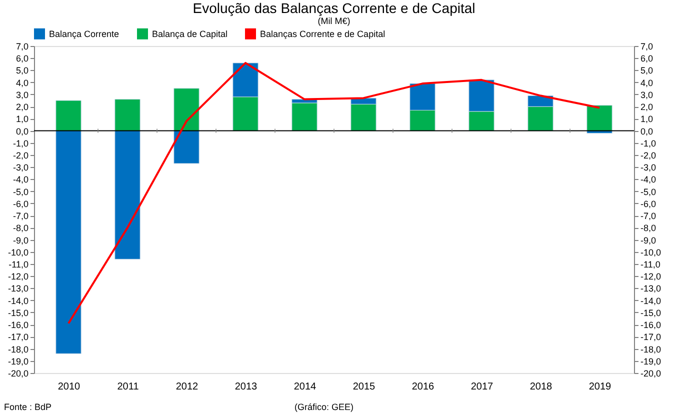 This screenshot has height=416, width=680. Describe the element at coordinates (651, 349) in the screenshot. I see `y2-tick-label: -18,0` at that location.